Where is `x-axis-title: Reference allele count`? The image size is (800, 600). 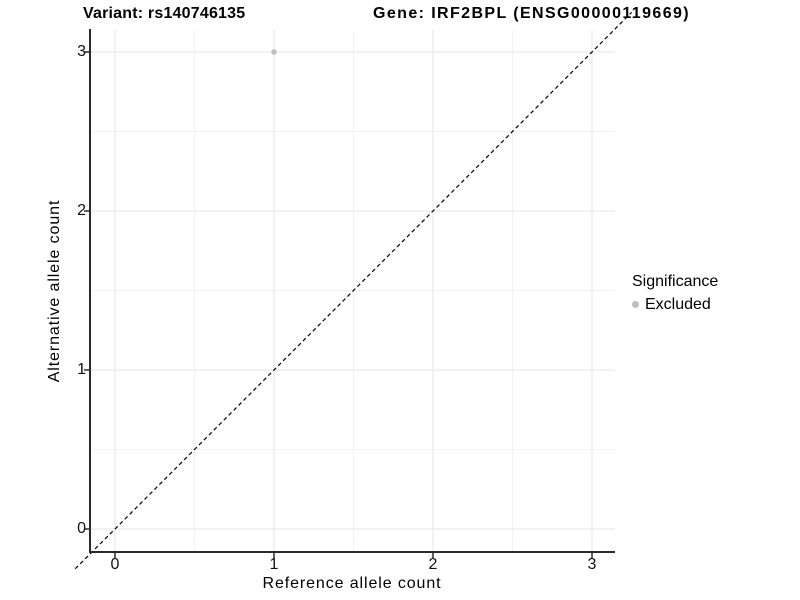 x-axis-title: Reference allele count is located at coordinates (352, 583).